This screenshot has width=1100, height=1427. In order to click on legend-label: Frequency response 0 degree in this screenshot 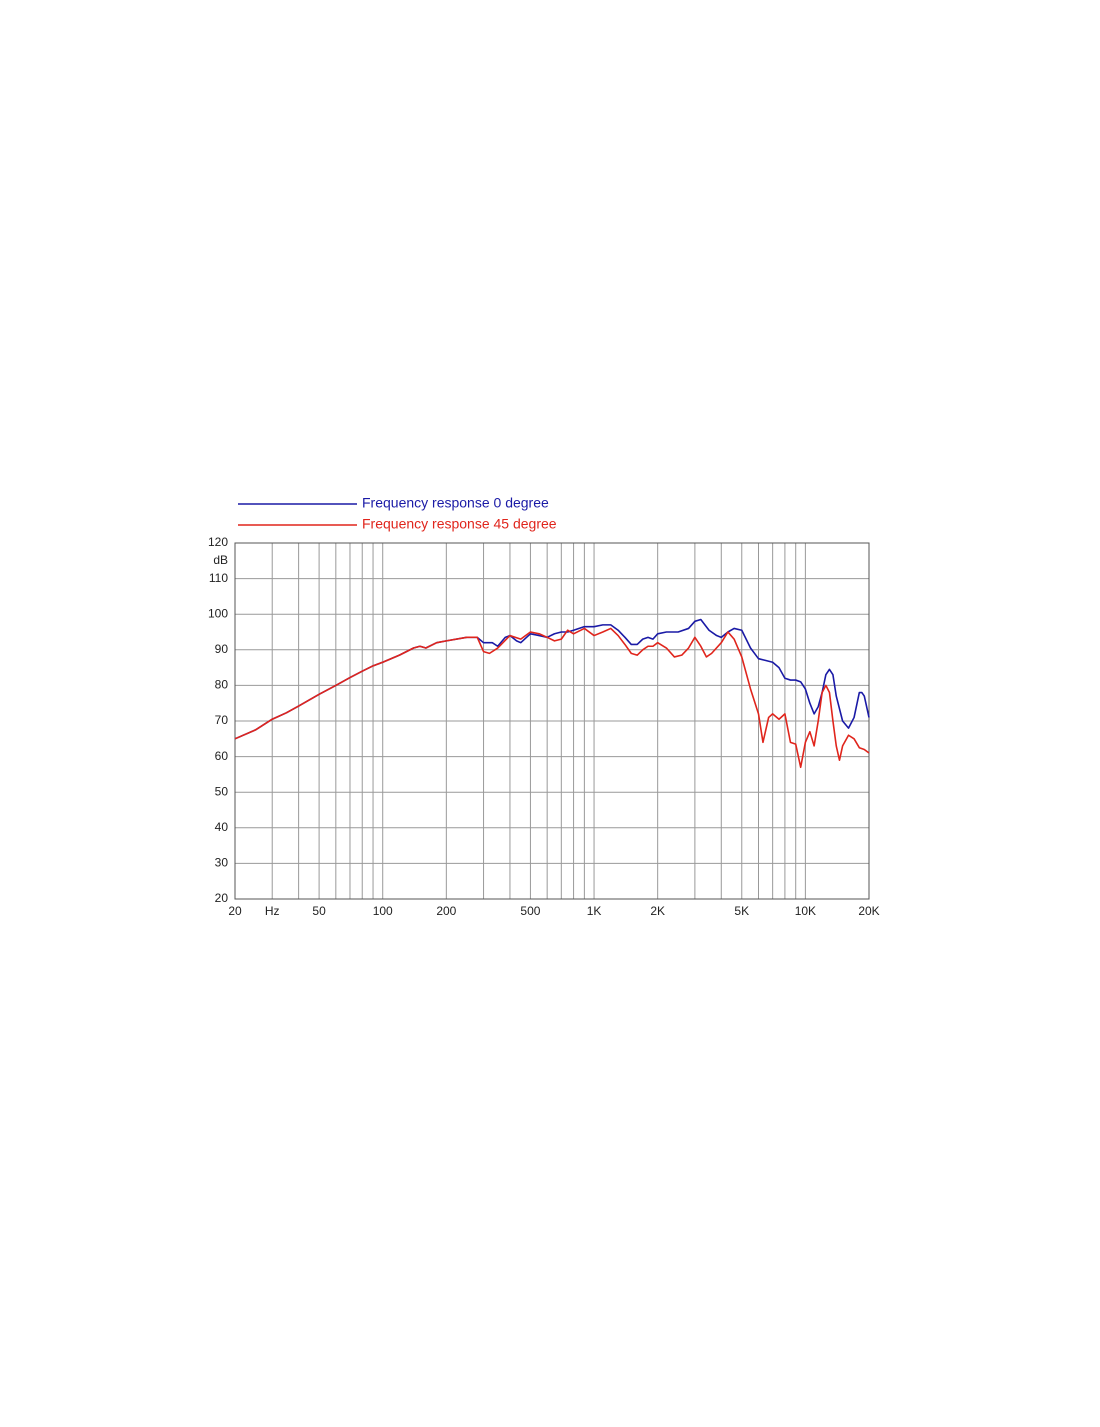, I will do `click(455, 503)`.